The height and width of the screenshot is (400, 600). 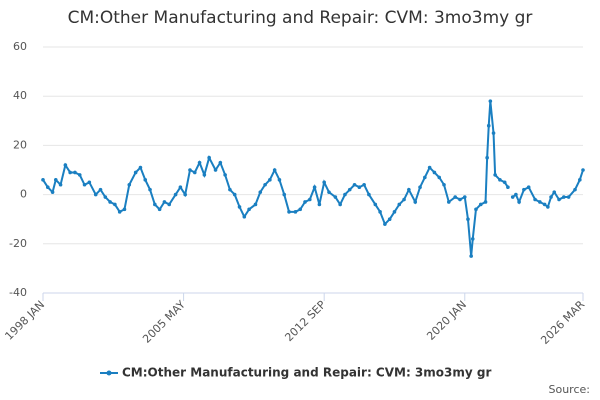 I want to click on legend-marker, so click(x=109, y=373).